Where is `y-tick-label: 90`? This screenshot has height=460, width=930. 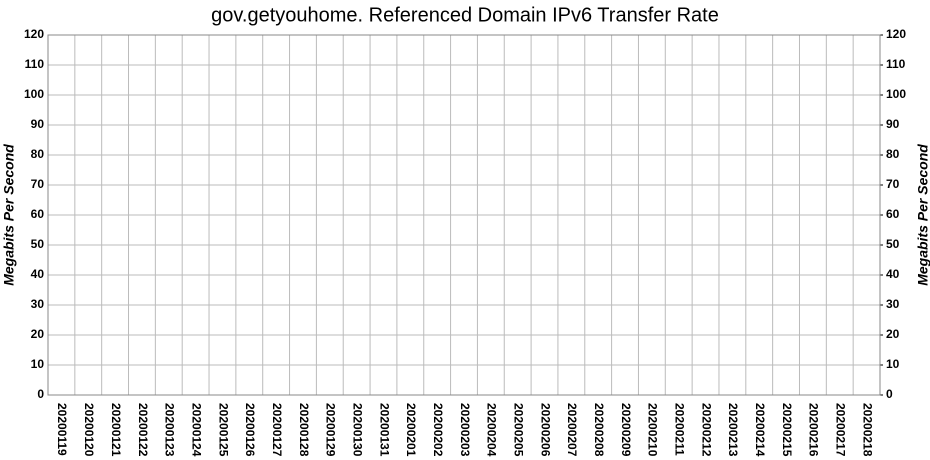 y-tick-label: 90 is located at coordinates (38, 124).